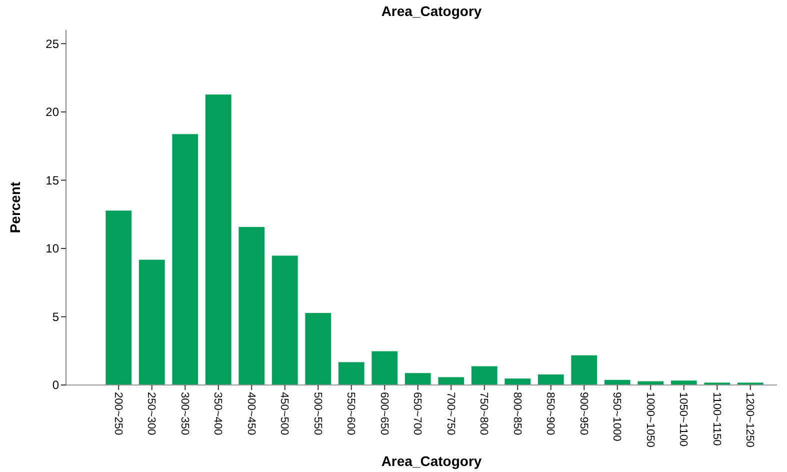  Describe the element at coordinates (583, 414) in the screenshot. I see `x-tick-label: 900~950` at that location.